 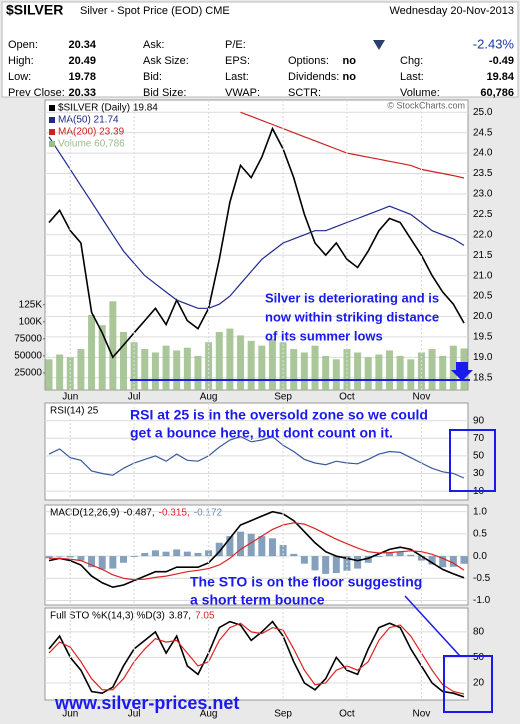 What do you see at coordinates (242, 93) in the screenshot?
I see `field-label: VWAP:` at bounding box center [242, 93].